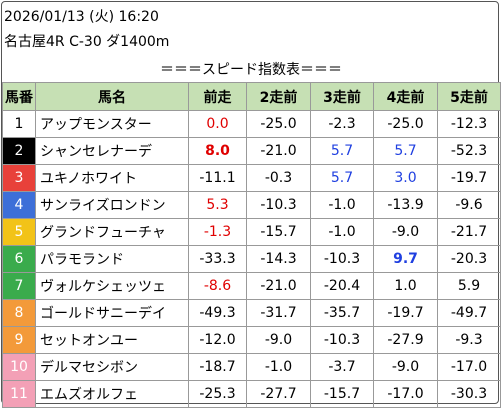 This screenshot has width=502, height=408. I want to click on speed-index: 3.0, so click(405, 178).